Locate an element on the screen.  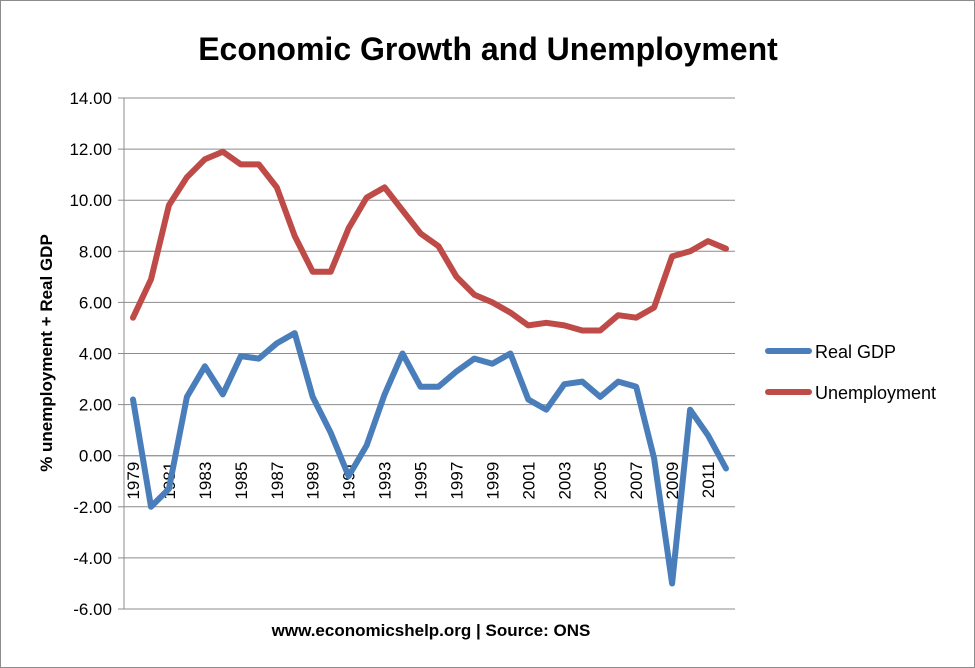
x-tick-label: 2007 is located at coordinates (636, 481).